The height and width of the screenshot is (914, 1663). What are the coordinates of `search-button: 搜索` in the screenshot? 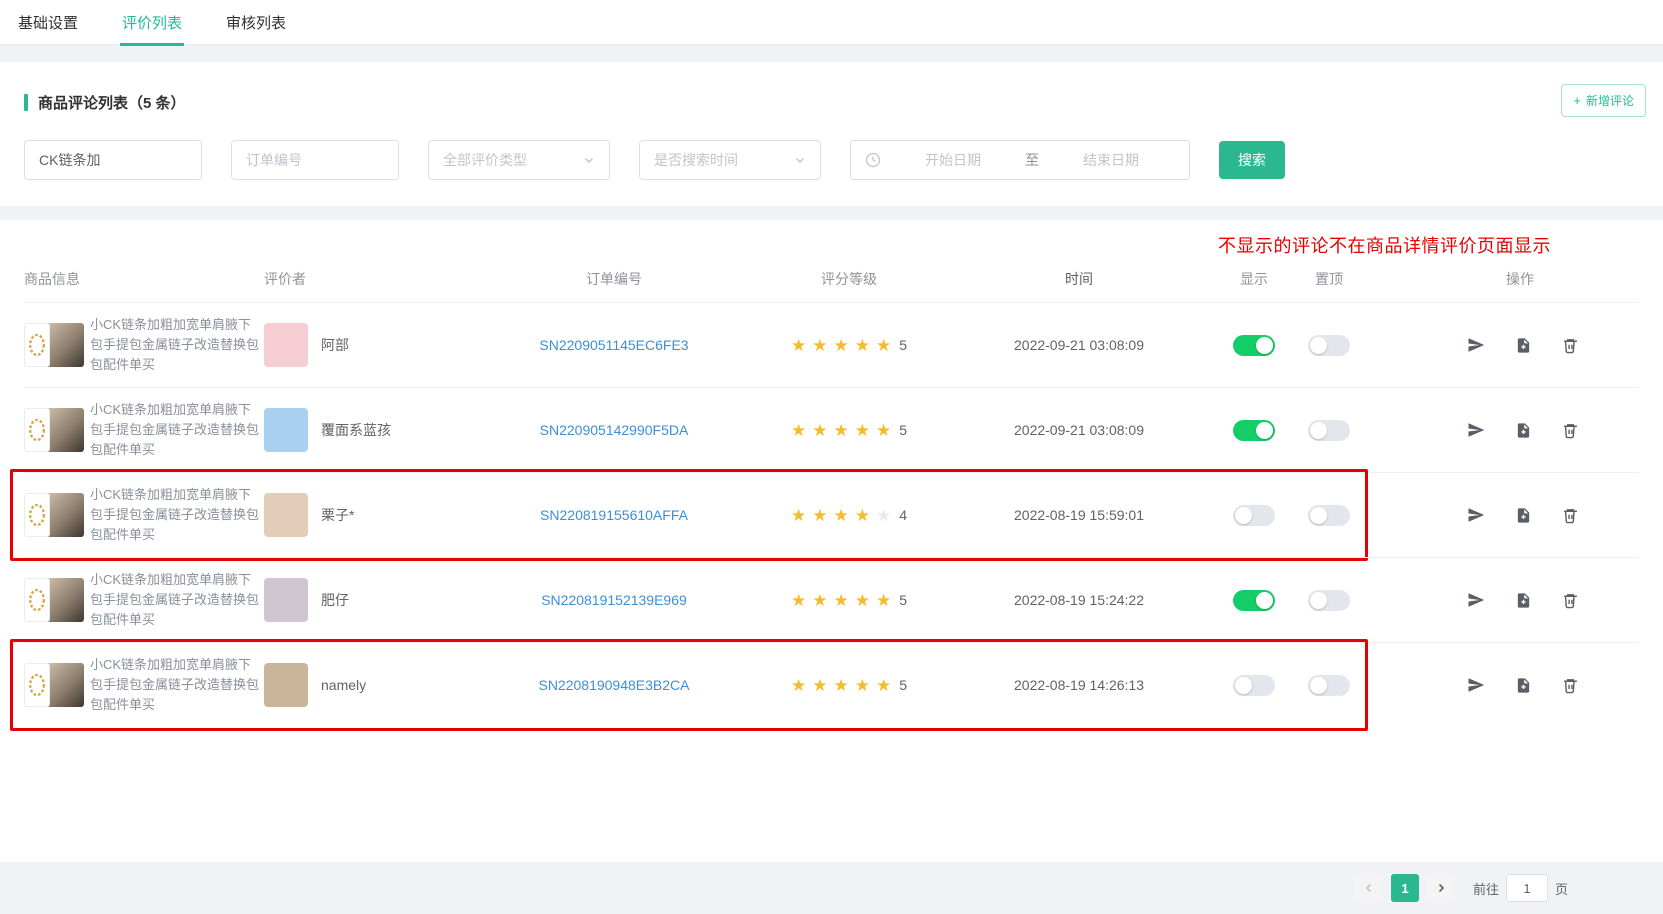 It's located at (1252, 160).